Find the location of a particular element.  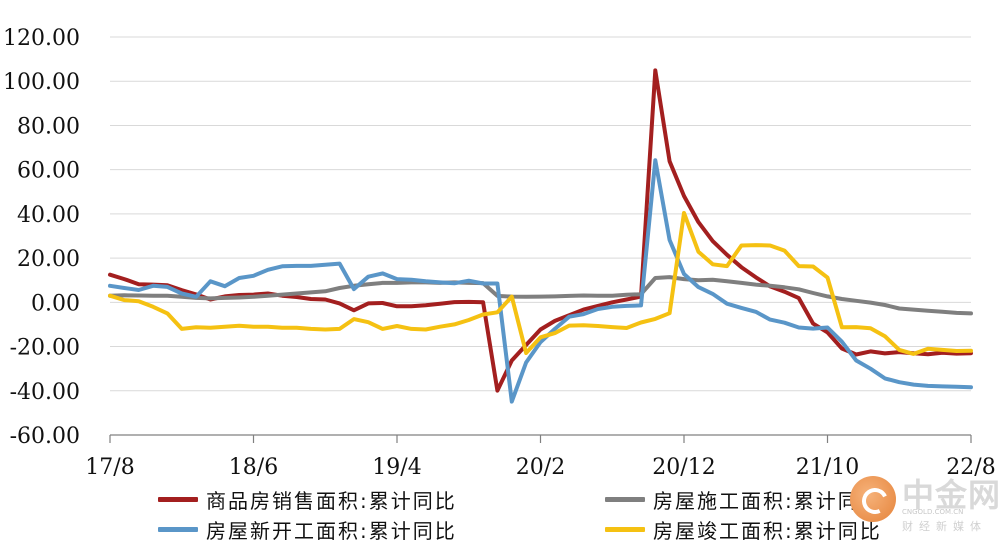

y-tick-label: 80.00 is located at coordinates (48, 126).